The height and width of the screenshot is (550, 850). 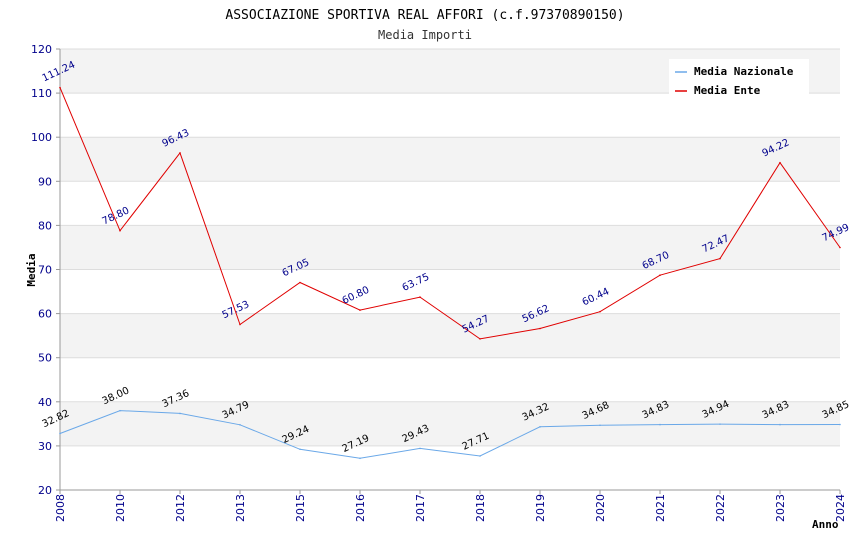 I want to click on data-label: 60.44, so click(x=596, y=297).